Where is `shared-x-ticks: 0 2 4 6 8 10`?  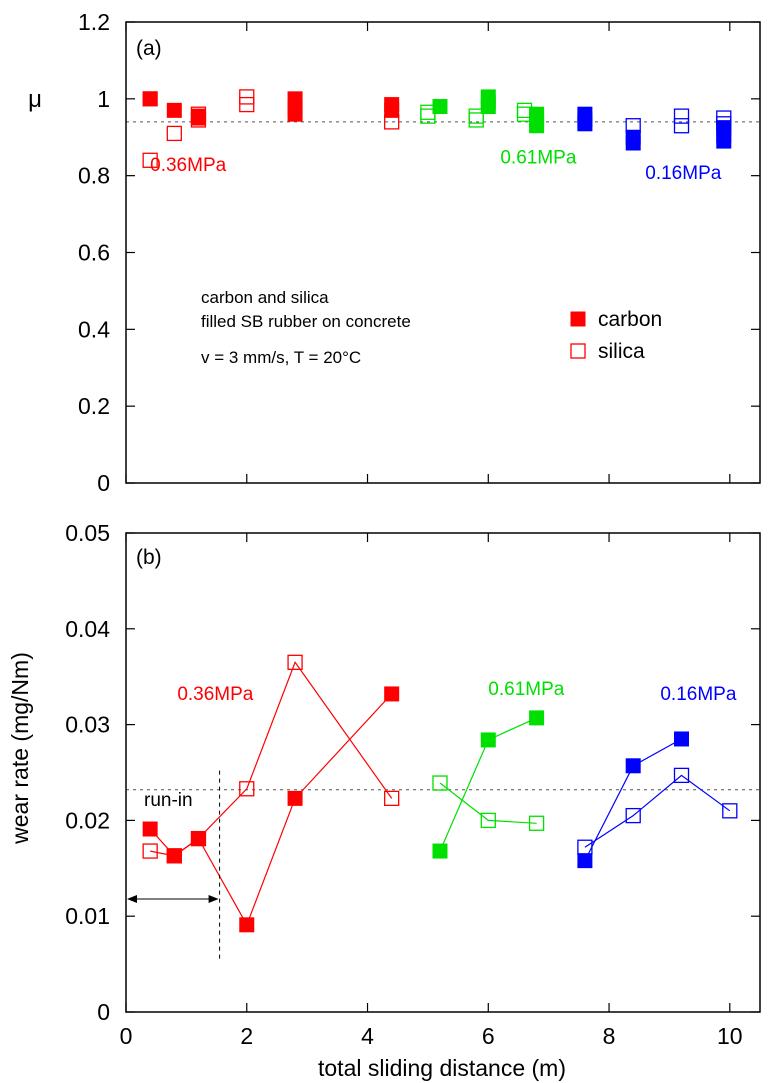
shared-x-ticks: 0 2 4 6 8 10 is located at coordinates (431, 1036).